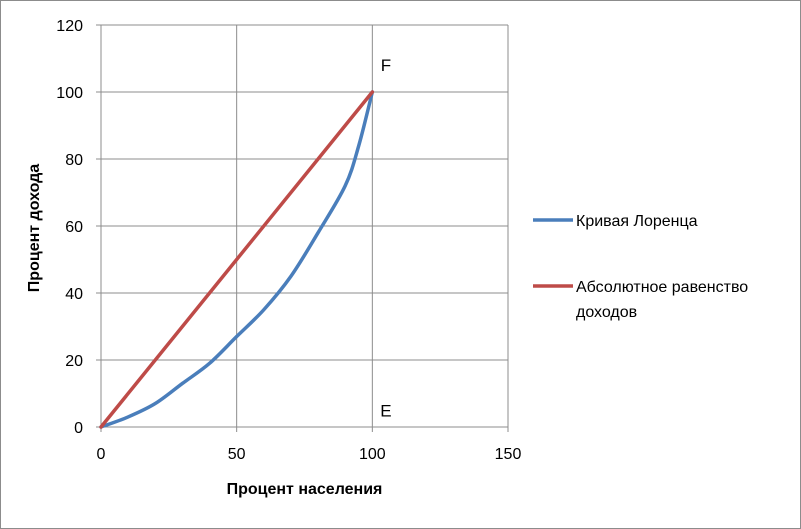 This screenshot has height=529, width=801. What do you see at coordinates (606, 312) in the screenshot?
I see `legend-label-line: доходов` at bounding box center [606, 312].